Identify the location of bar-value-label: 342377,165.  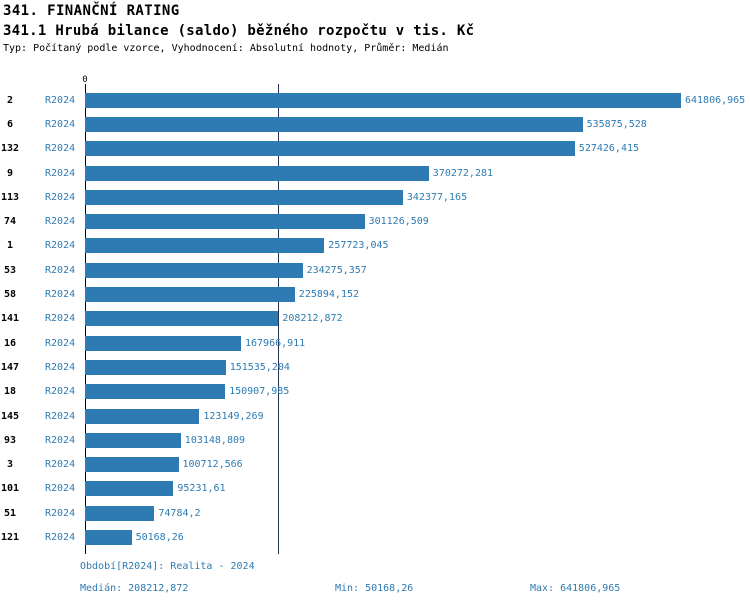
(437, 197).